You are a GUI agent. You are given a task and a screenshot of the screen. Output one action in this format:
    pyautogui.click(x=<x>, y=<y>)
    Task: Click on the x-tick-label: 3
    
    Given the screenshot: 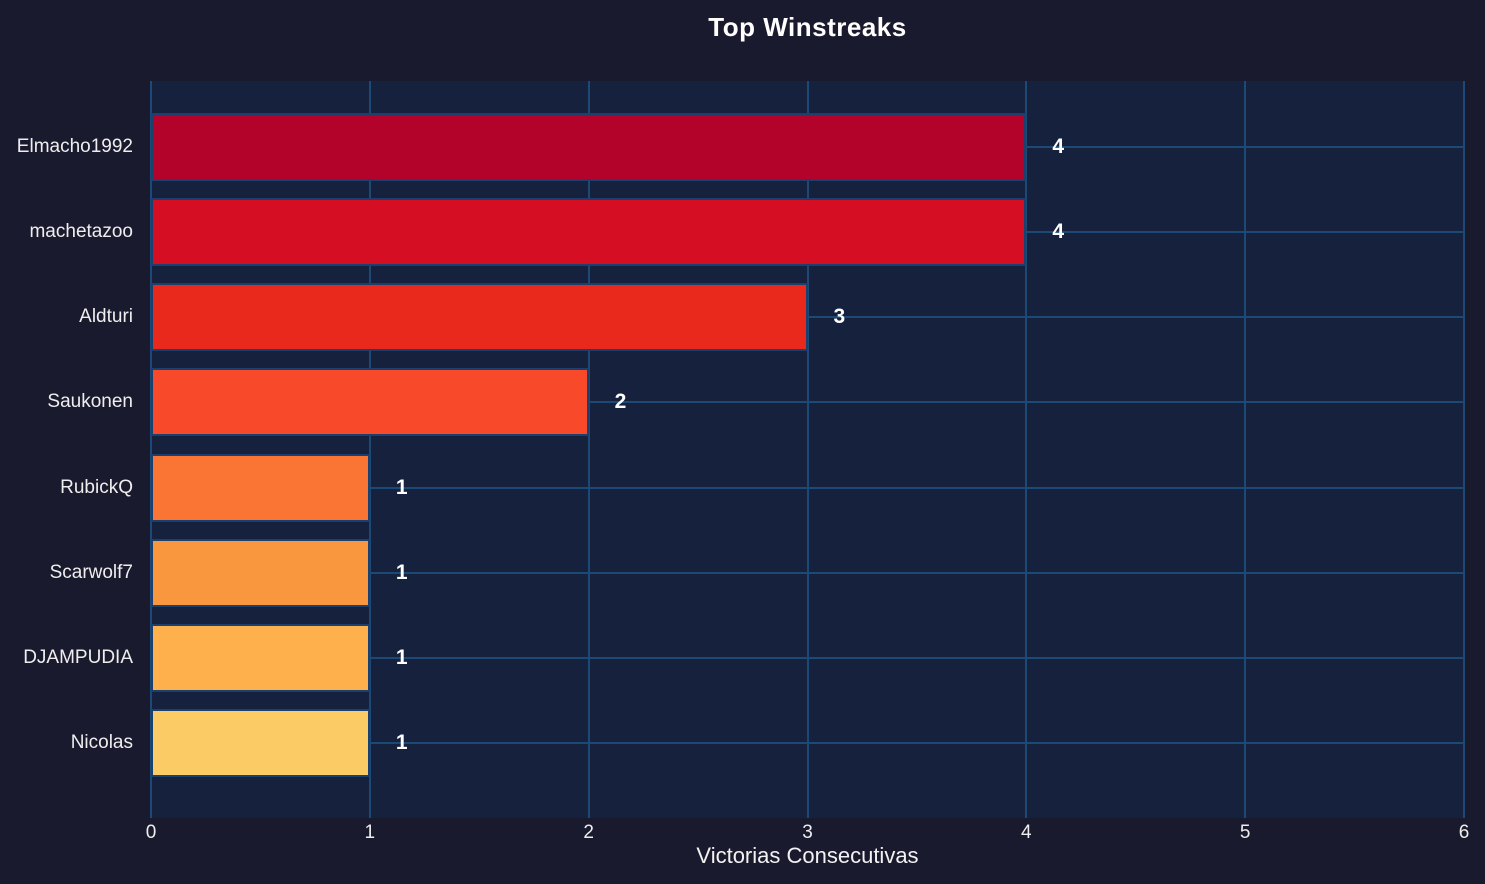 What is the action you would take?
    pyautogui.click(x=807, y=832)
    